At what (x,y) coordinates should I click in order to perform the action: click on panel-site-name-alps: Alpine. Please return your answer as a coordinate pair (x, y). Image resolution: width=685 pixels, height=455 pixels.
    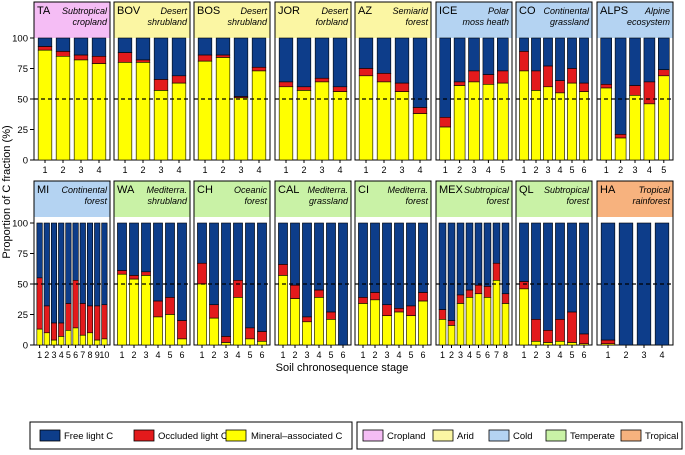
    Looking at the image, I should click on (657, 11).